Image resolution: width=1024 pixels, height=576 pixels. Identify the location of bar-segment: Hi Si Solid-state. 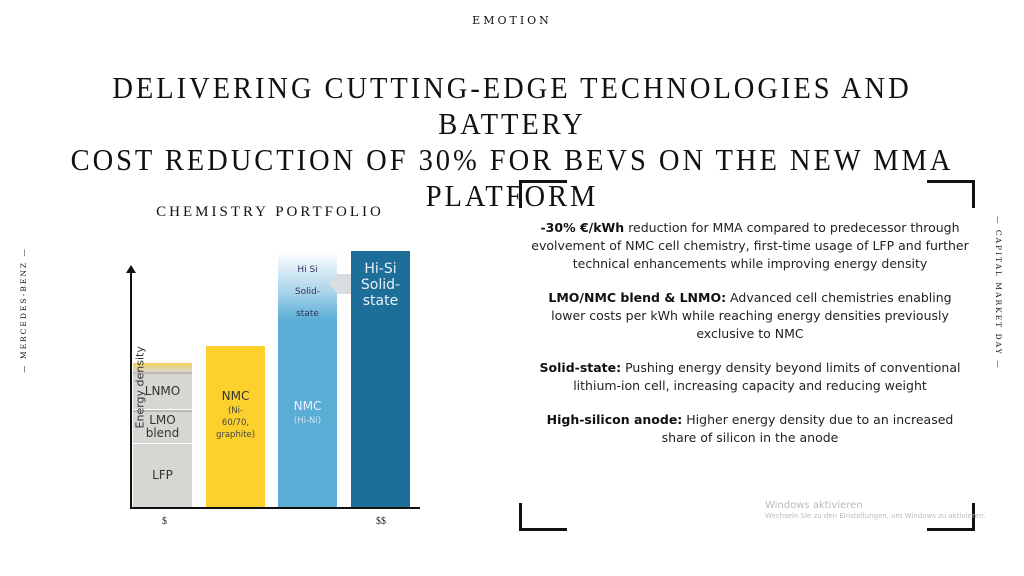
(307, 285).